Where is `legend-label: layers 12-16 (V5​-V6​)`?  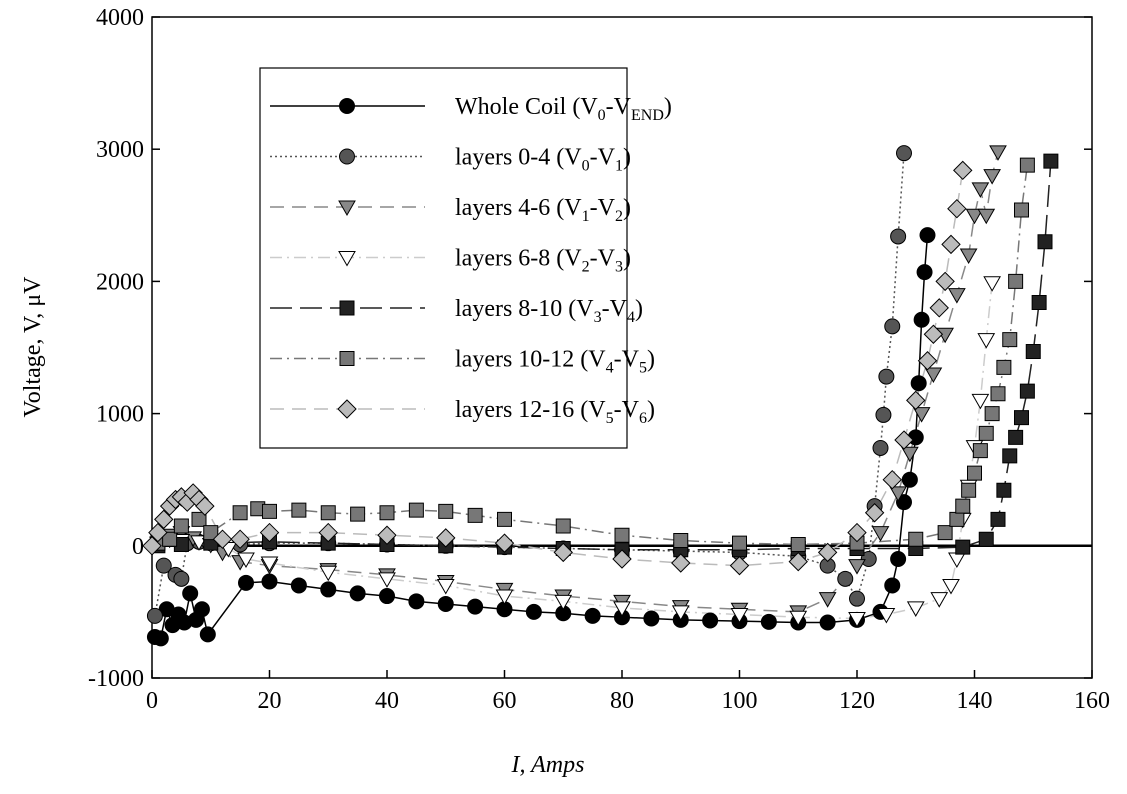
legend-label: layers 12-16 (V5​-V6​) is located at coordinates (555, 412).